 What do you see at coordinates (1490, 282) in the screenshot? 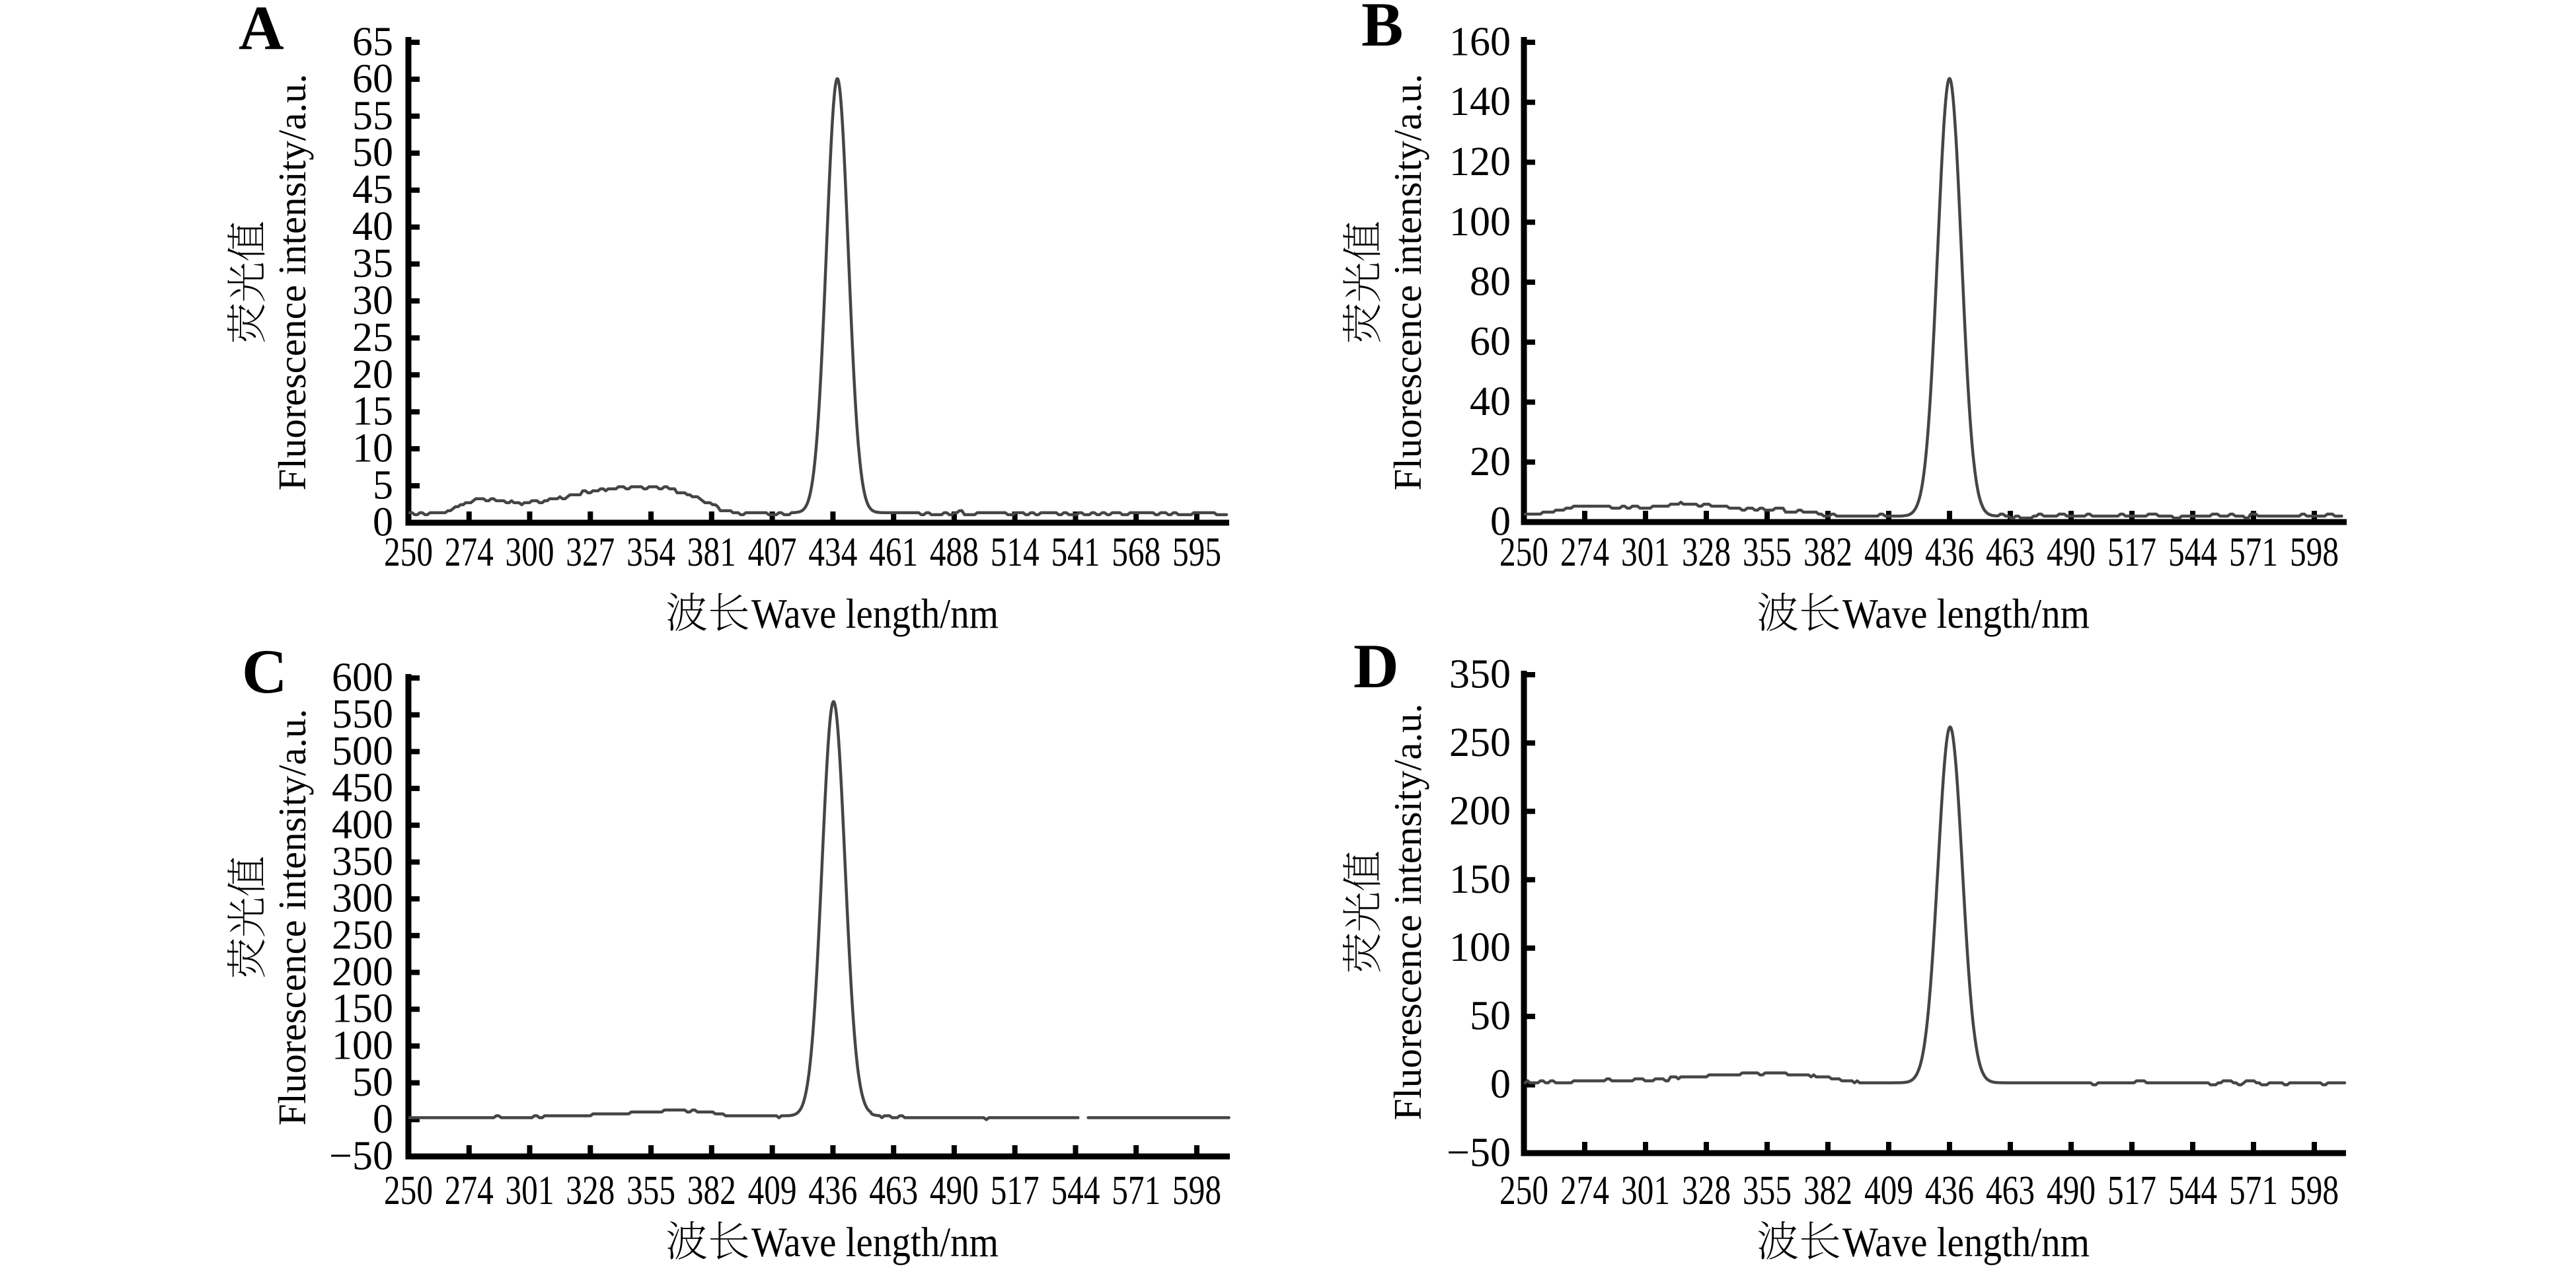
I see `svg-text: 80` at bounding box center [1490, 282].